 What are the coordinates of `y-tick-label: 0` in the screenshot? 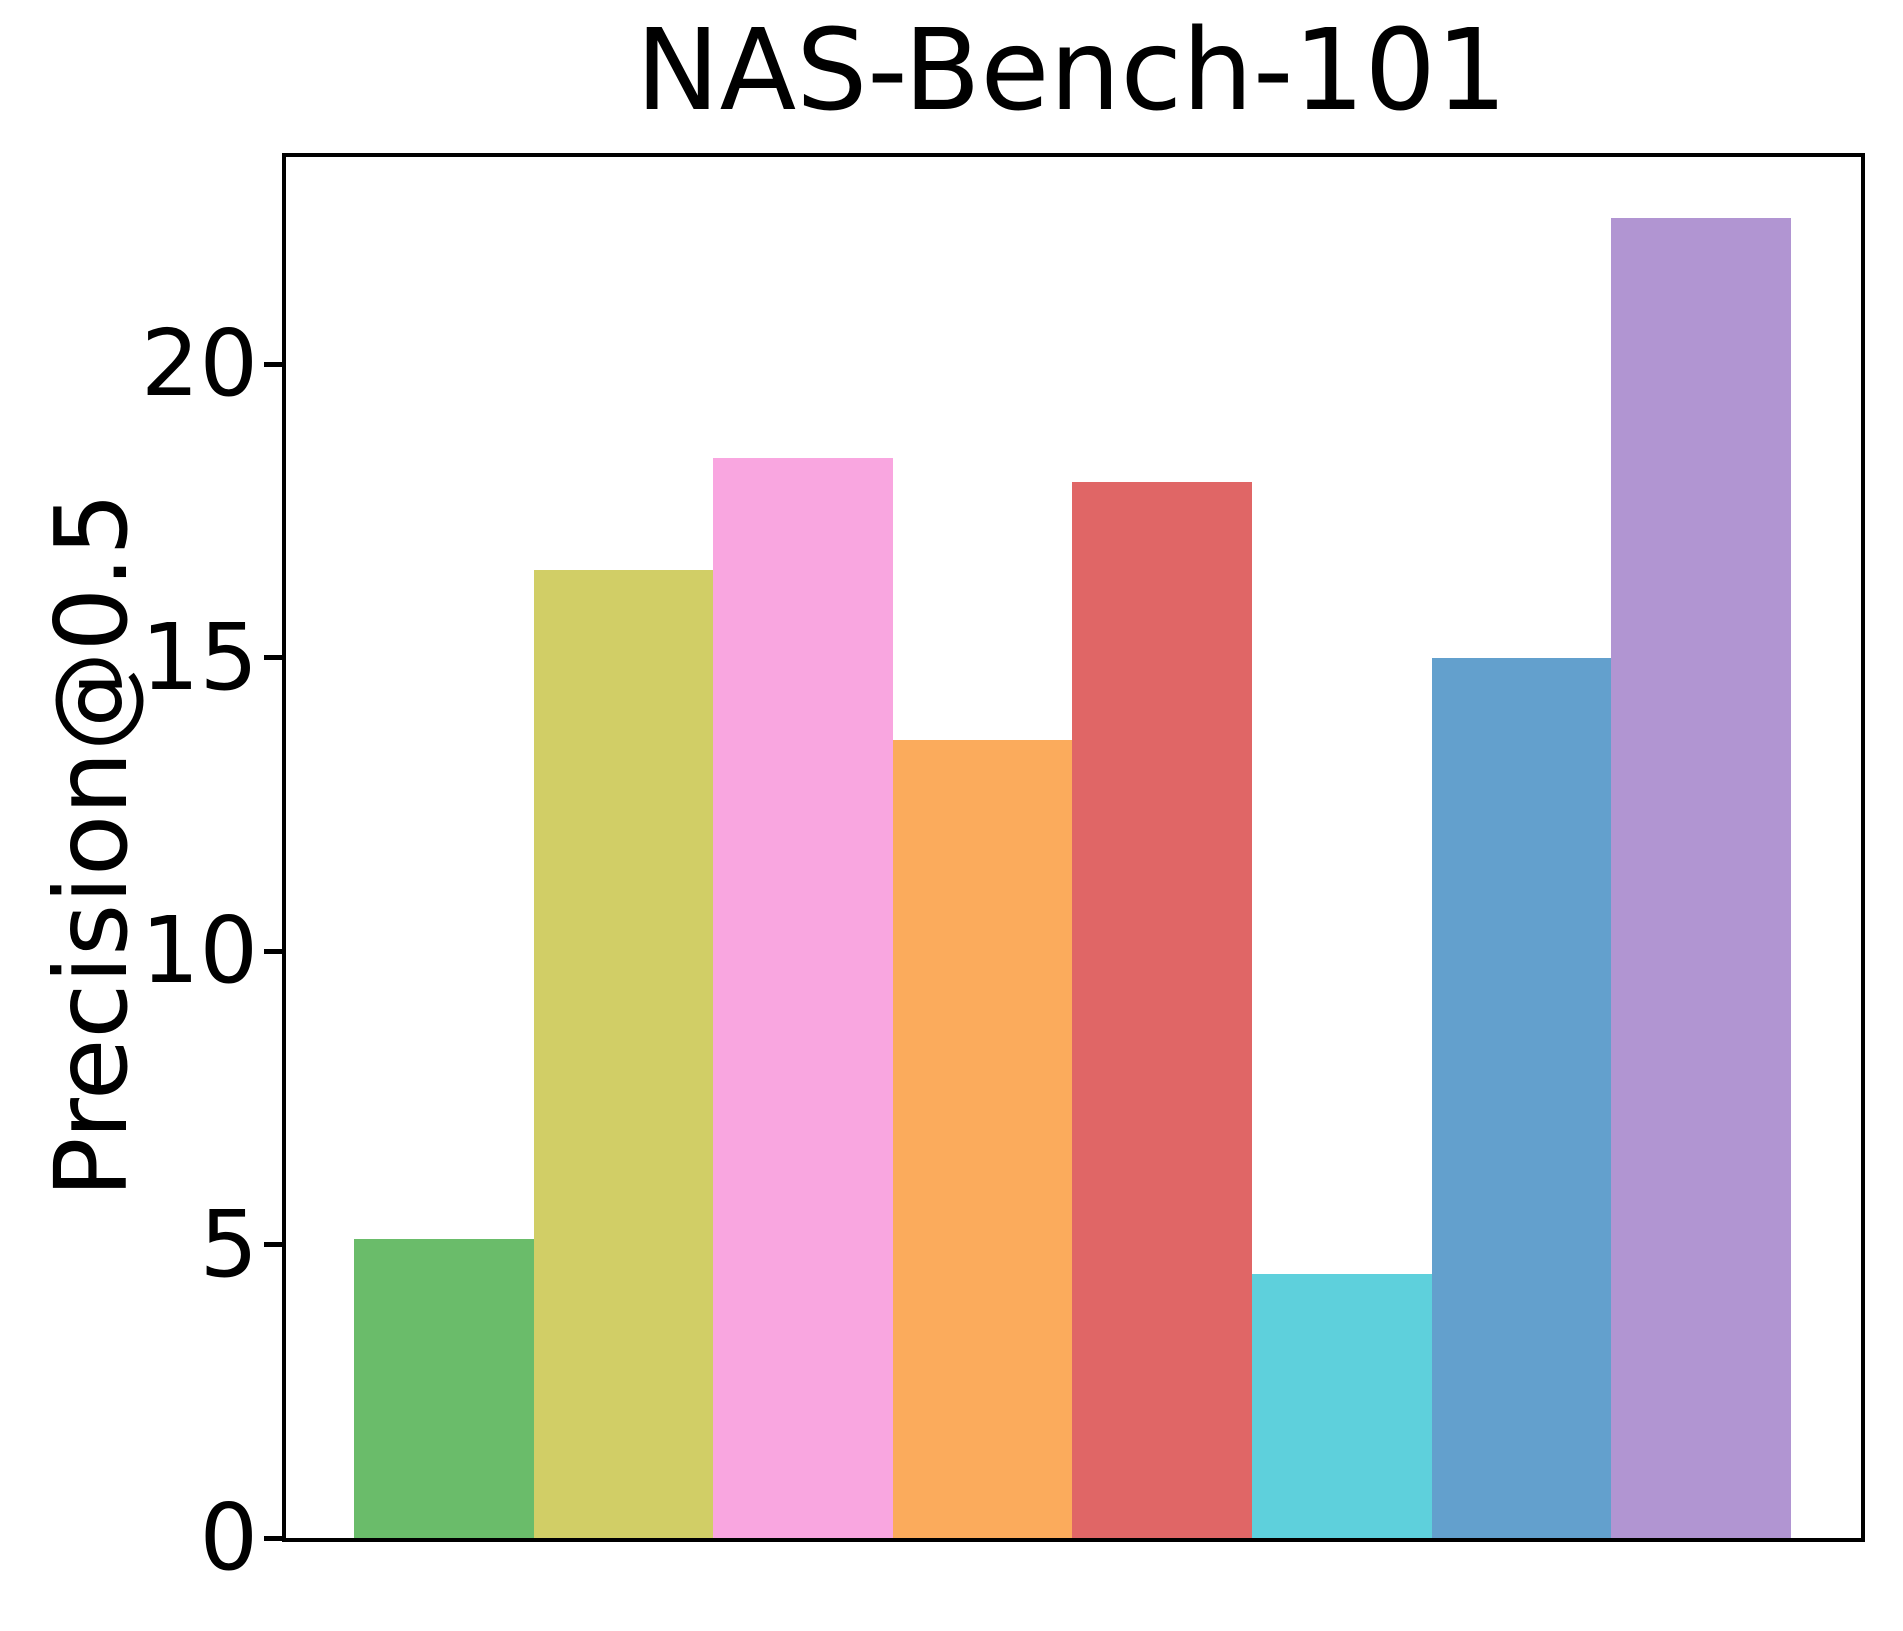 It's located at (228, 1537).